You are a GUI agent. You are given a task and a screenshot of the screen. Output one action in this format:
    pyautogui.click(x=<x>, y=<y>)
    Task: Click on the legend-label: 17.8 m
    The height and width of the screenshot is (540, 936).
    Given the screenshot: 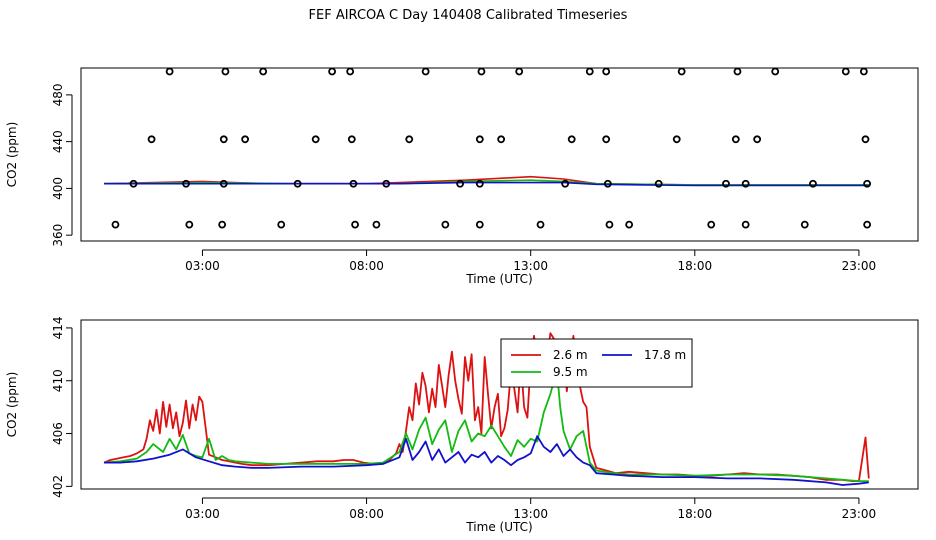 What is the action you would take?
    pyautogui.click(x=665, y=355)
    